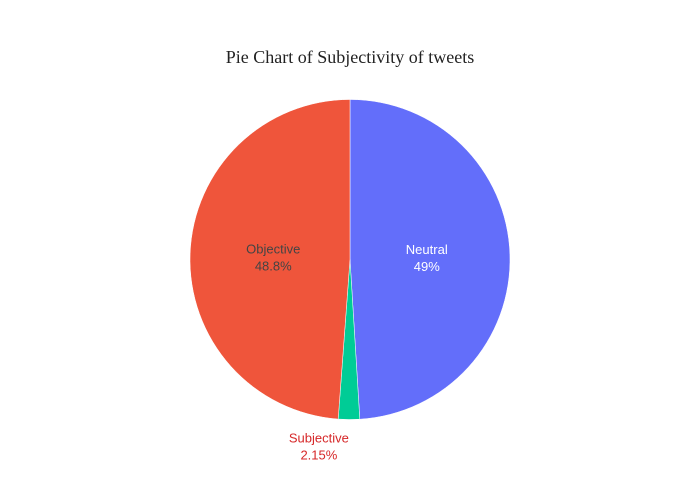  I want to click on slice-name-neutral: Neutral, so click(427, 249).